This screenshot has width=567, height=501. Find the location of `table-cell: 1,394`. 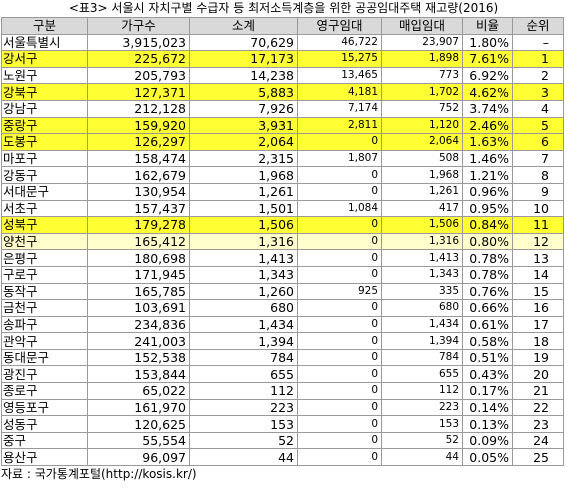

table-cell: 1,394 is located at coordinates (243, 341).